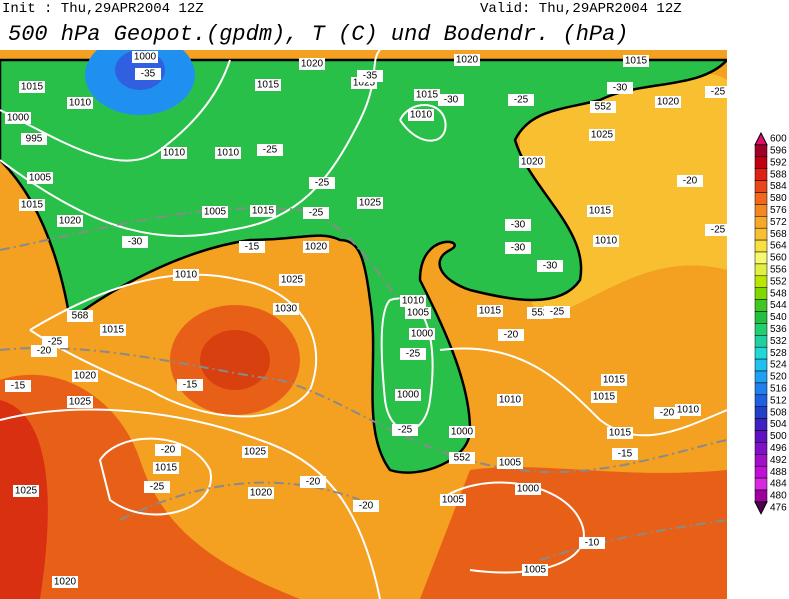 The image size is (789, 599). What do you see at coordinates (778, 353) in the screenshot?
I see `colorbar-label: 528` at bounding box center [778, 353].